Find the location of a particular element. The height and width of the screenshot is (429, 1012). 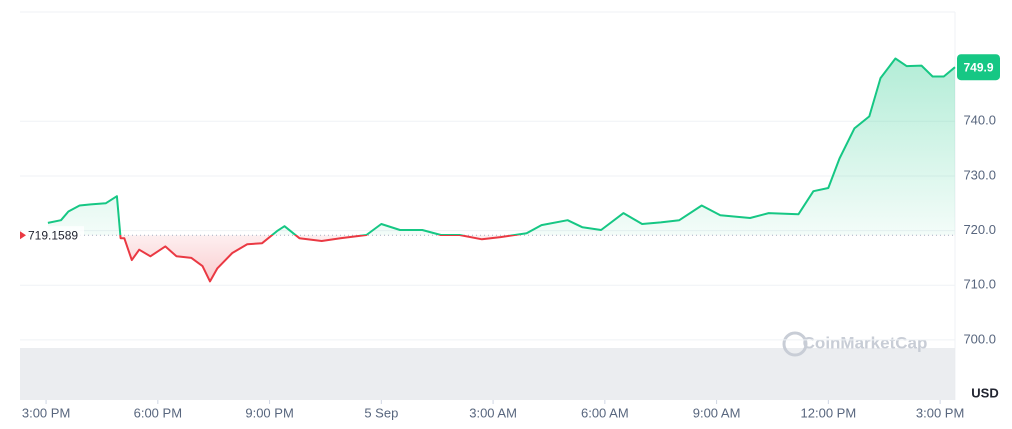

last-price-bg is located at coordinates (978, 67).